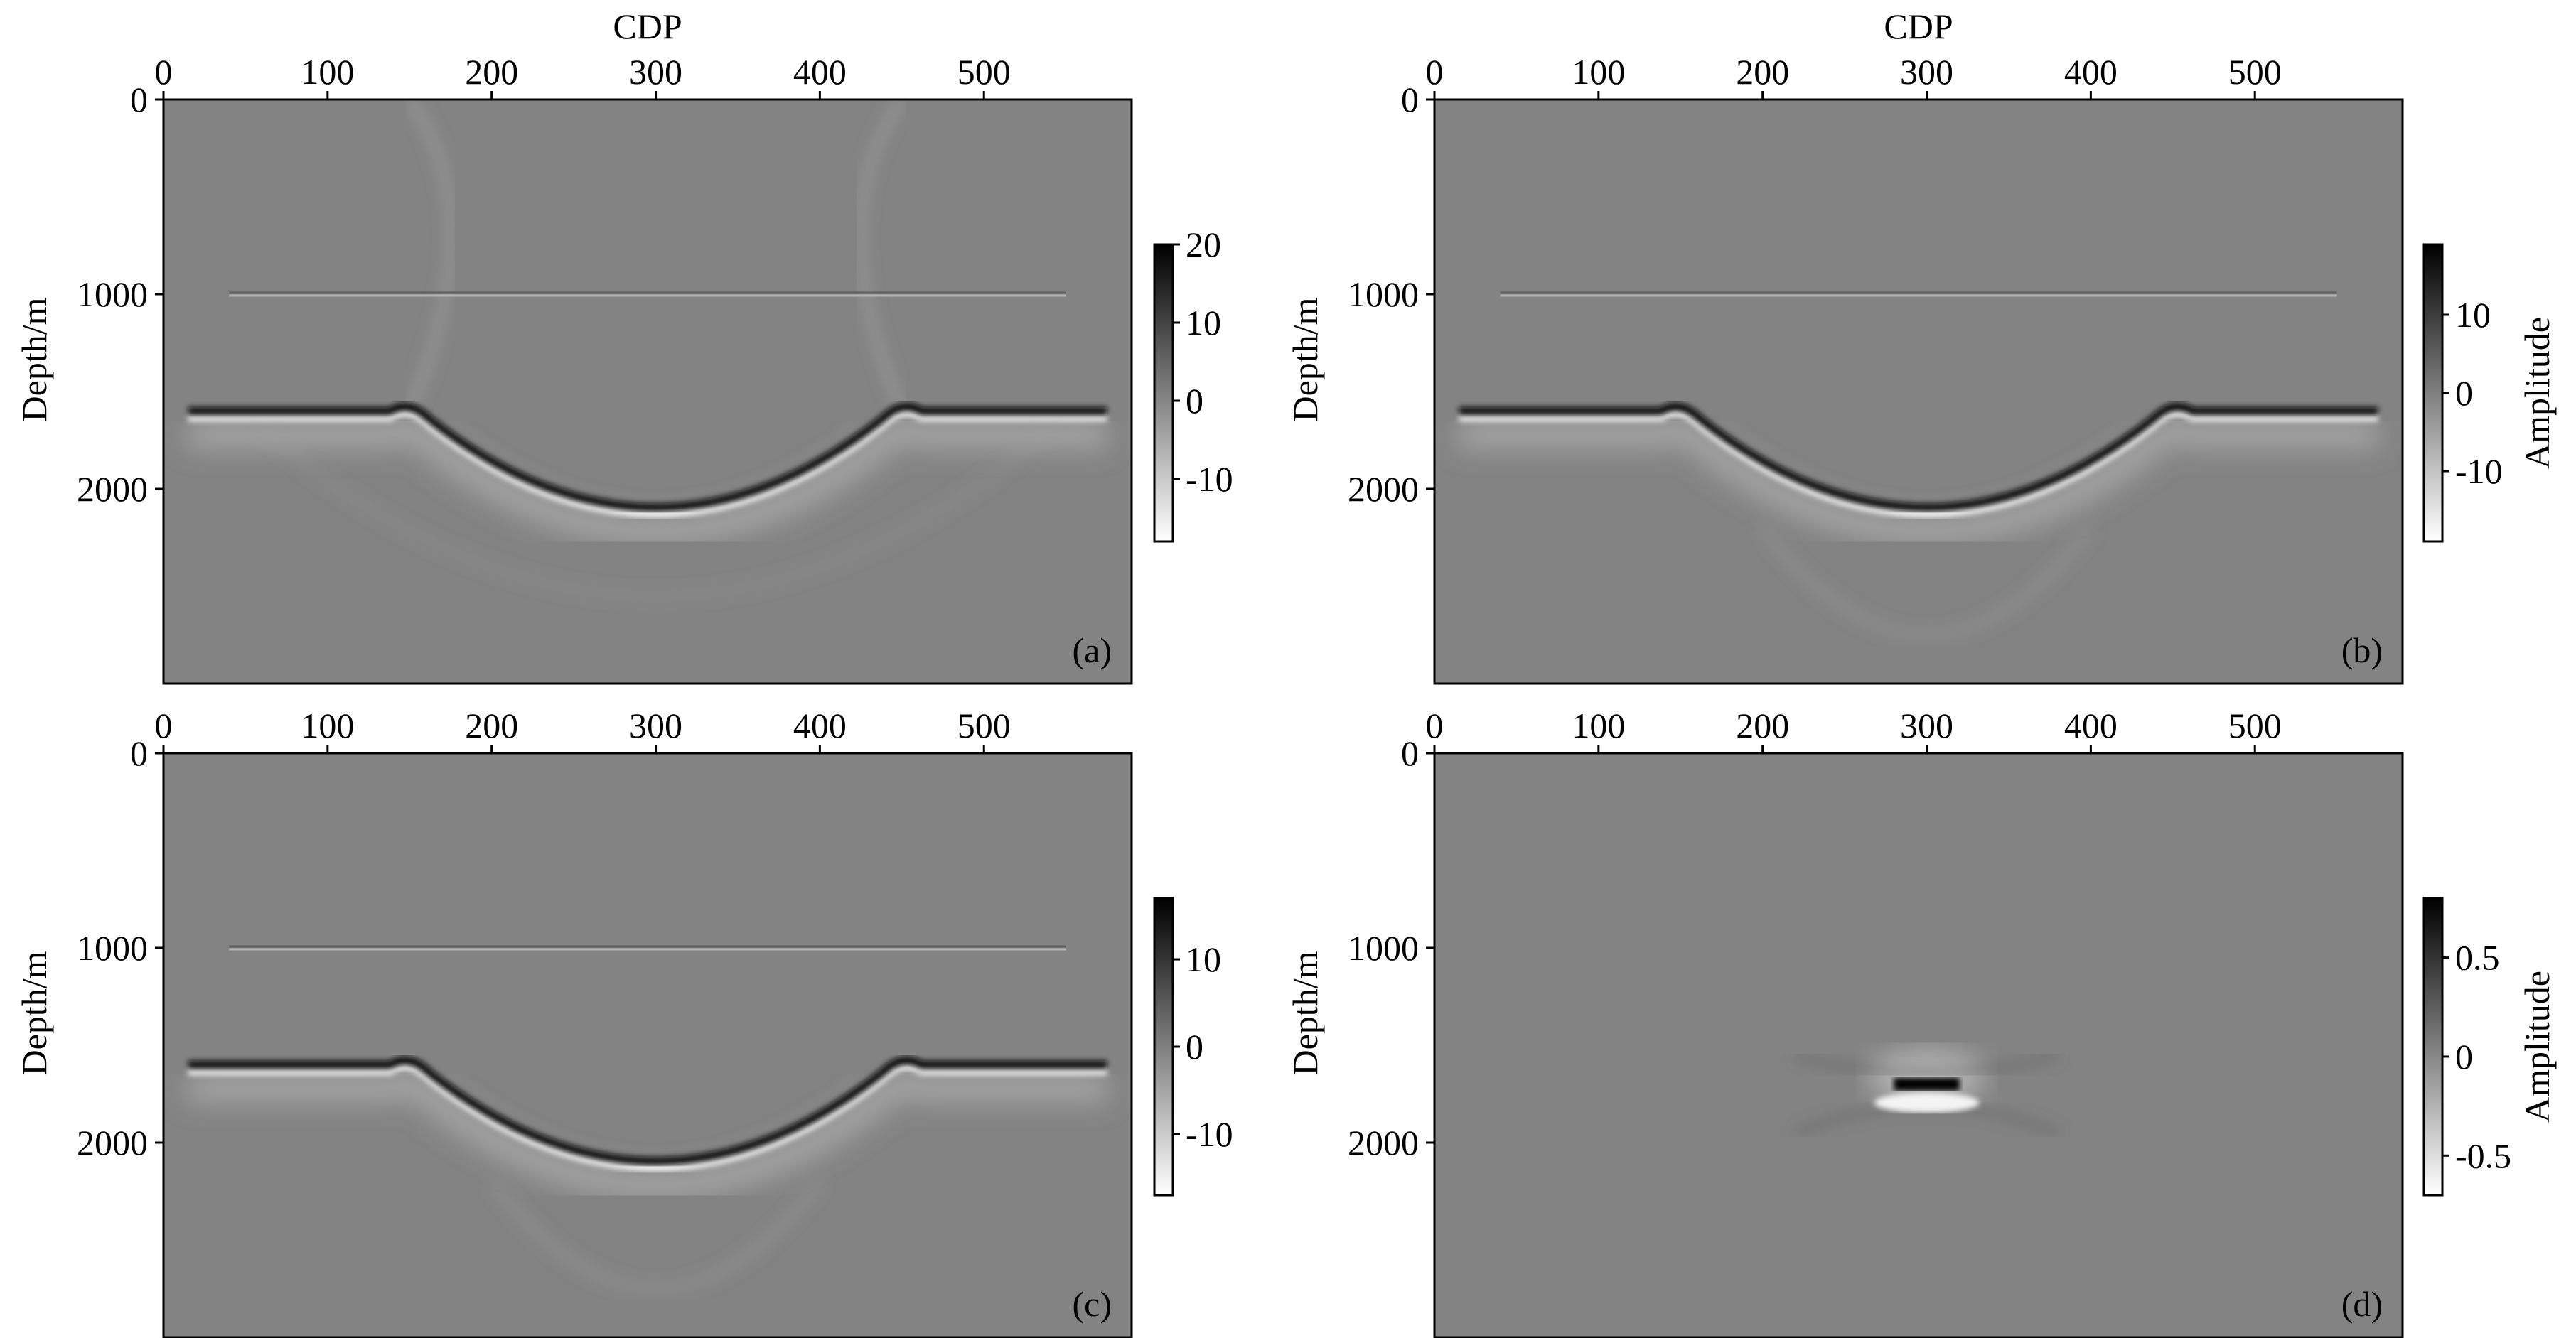  Describe the element at coordinates (1927, 1102) in the screenshot. I see `difference-event-white` at that location.